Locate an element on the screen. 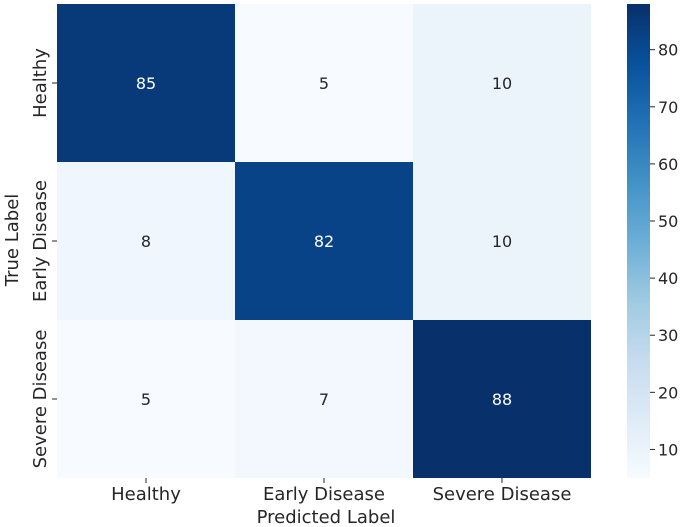 The height and width of the screenshot is (527, 685). heatmap-cell-r0-c1 is located at coordinates (324, 83).